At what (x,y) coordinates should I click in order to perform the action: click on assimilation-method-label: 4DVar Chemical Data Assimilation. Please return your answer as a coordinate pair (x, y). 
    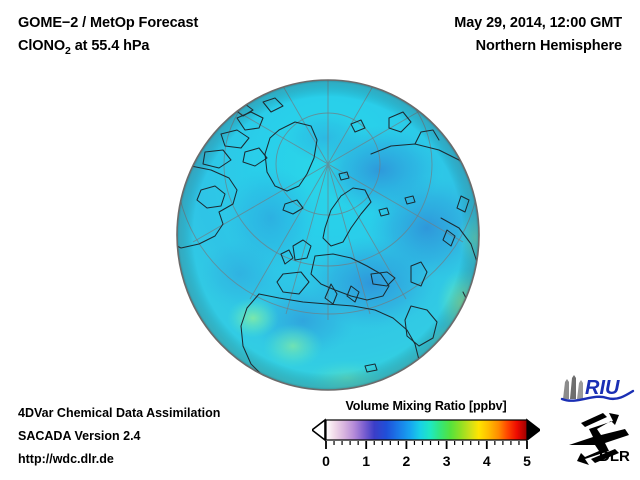
    Looking at the image, I should click on (119, 413).